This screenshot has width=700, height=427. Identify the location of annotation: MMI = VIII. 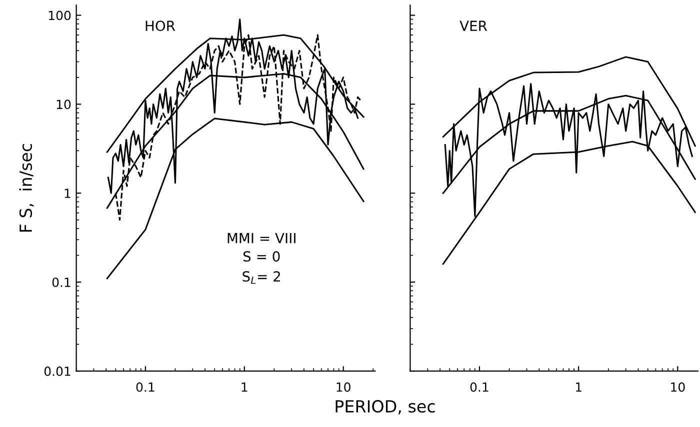
(262, 238).